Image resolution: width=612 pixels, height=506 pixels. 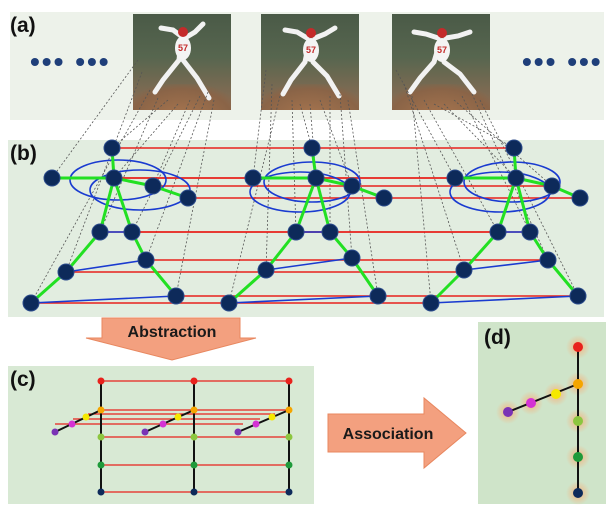 What do you see at coordinates (182, 97) in the screenshot?
I see `pitcher-mound` at bounding box center [182, 97].